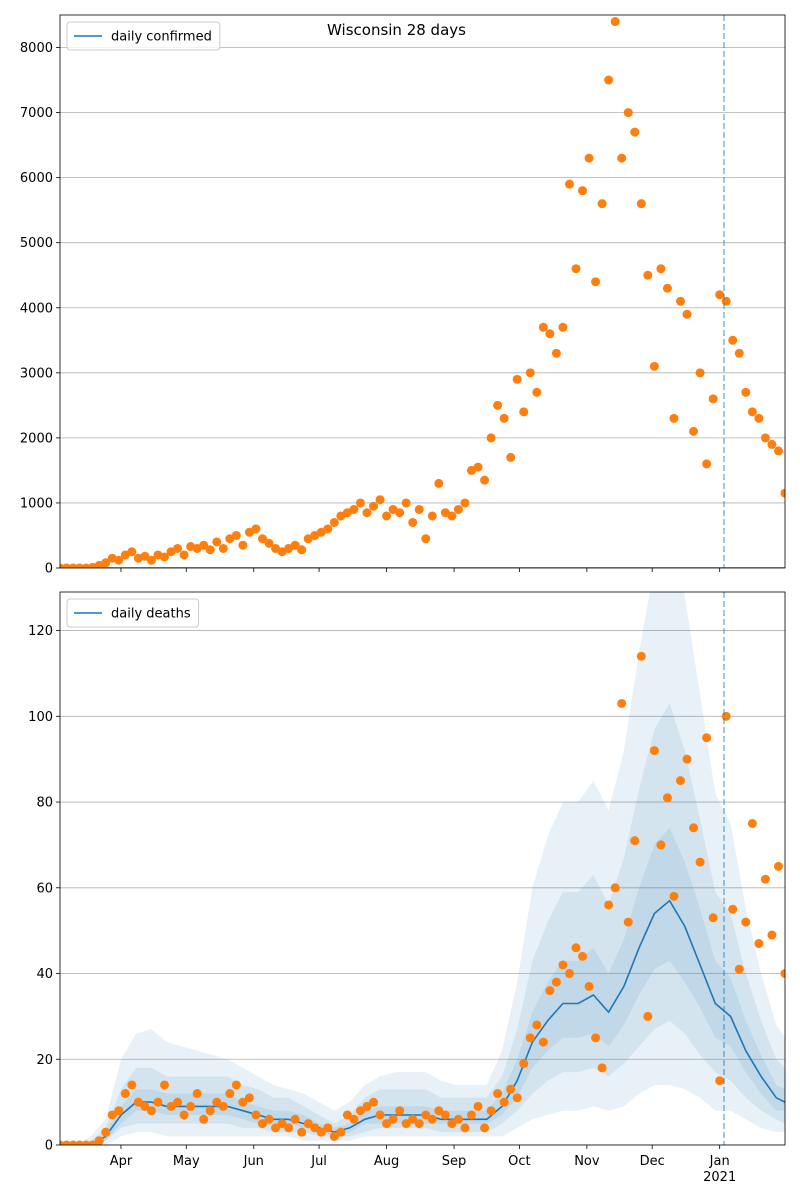 The height and width of the screenshot is (1200, 800). What do you see at coordinates (44, 803) in the screenshot?
I see `y-tick-label: 80` at bounding box center [44, 803].